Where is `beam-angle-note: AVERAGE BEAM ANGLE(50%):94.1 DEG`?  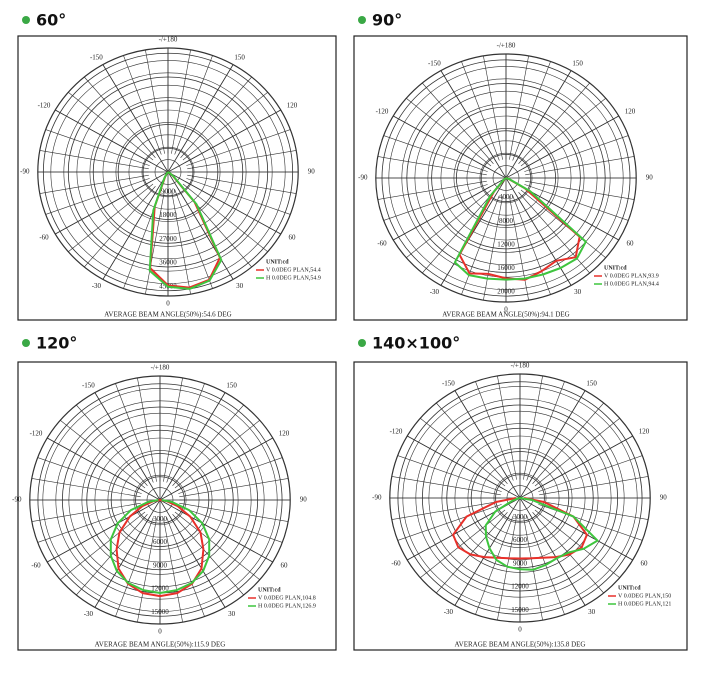 beam-angle-note: AVERAGE BEAM ANGLE(50%):94.1 DEG is located at coordinates (505, 315).